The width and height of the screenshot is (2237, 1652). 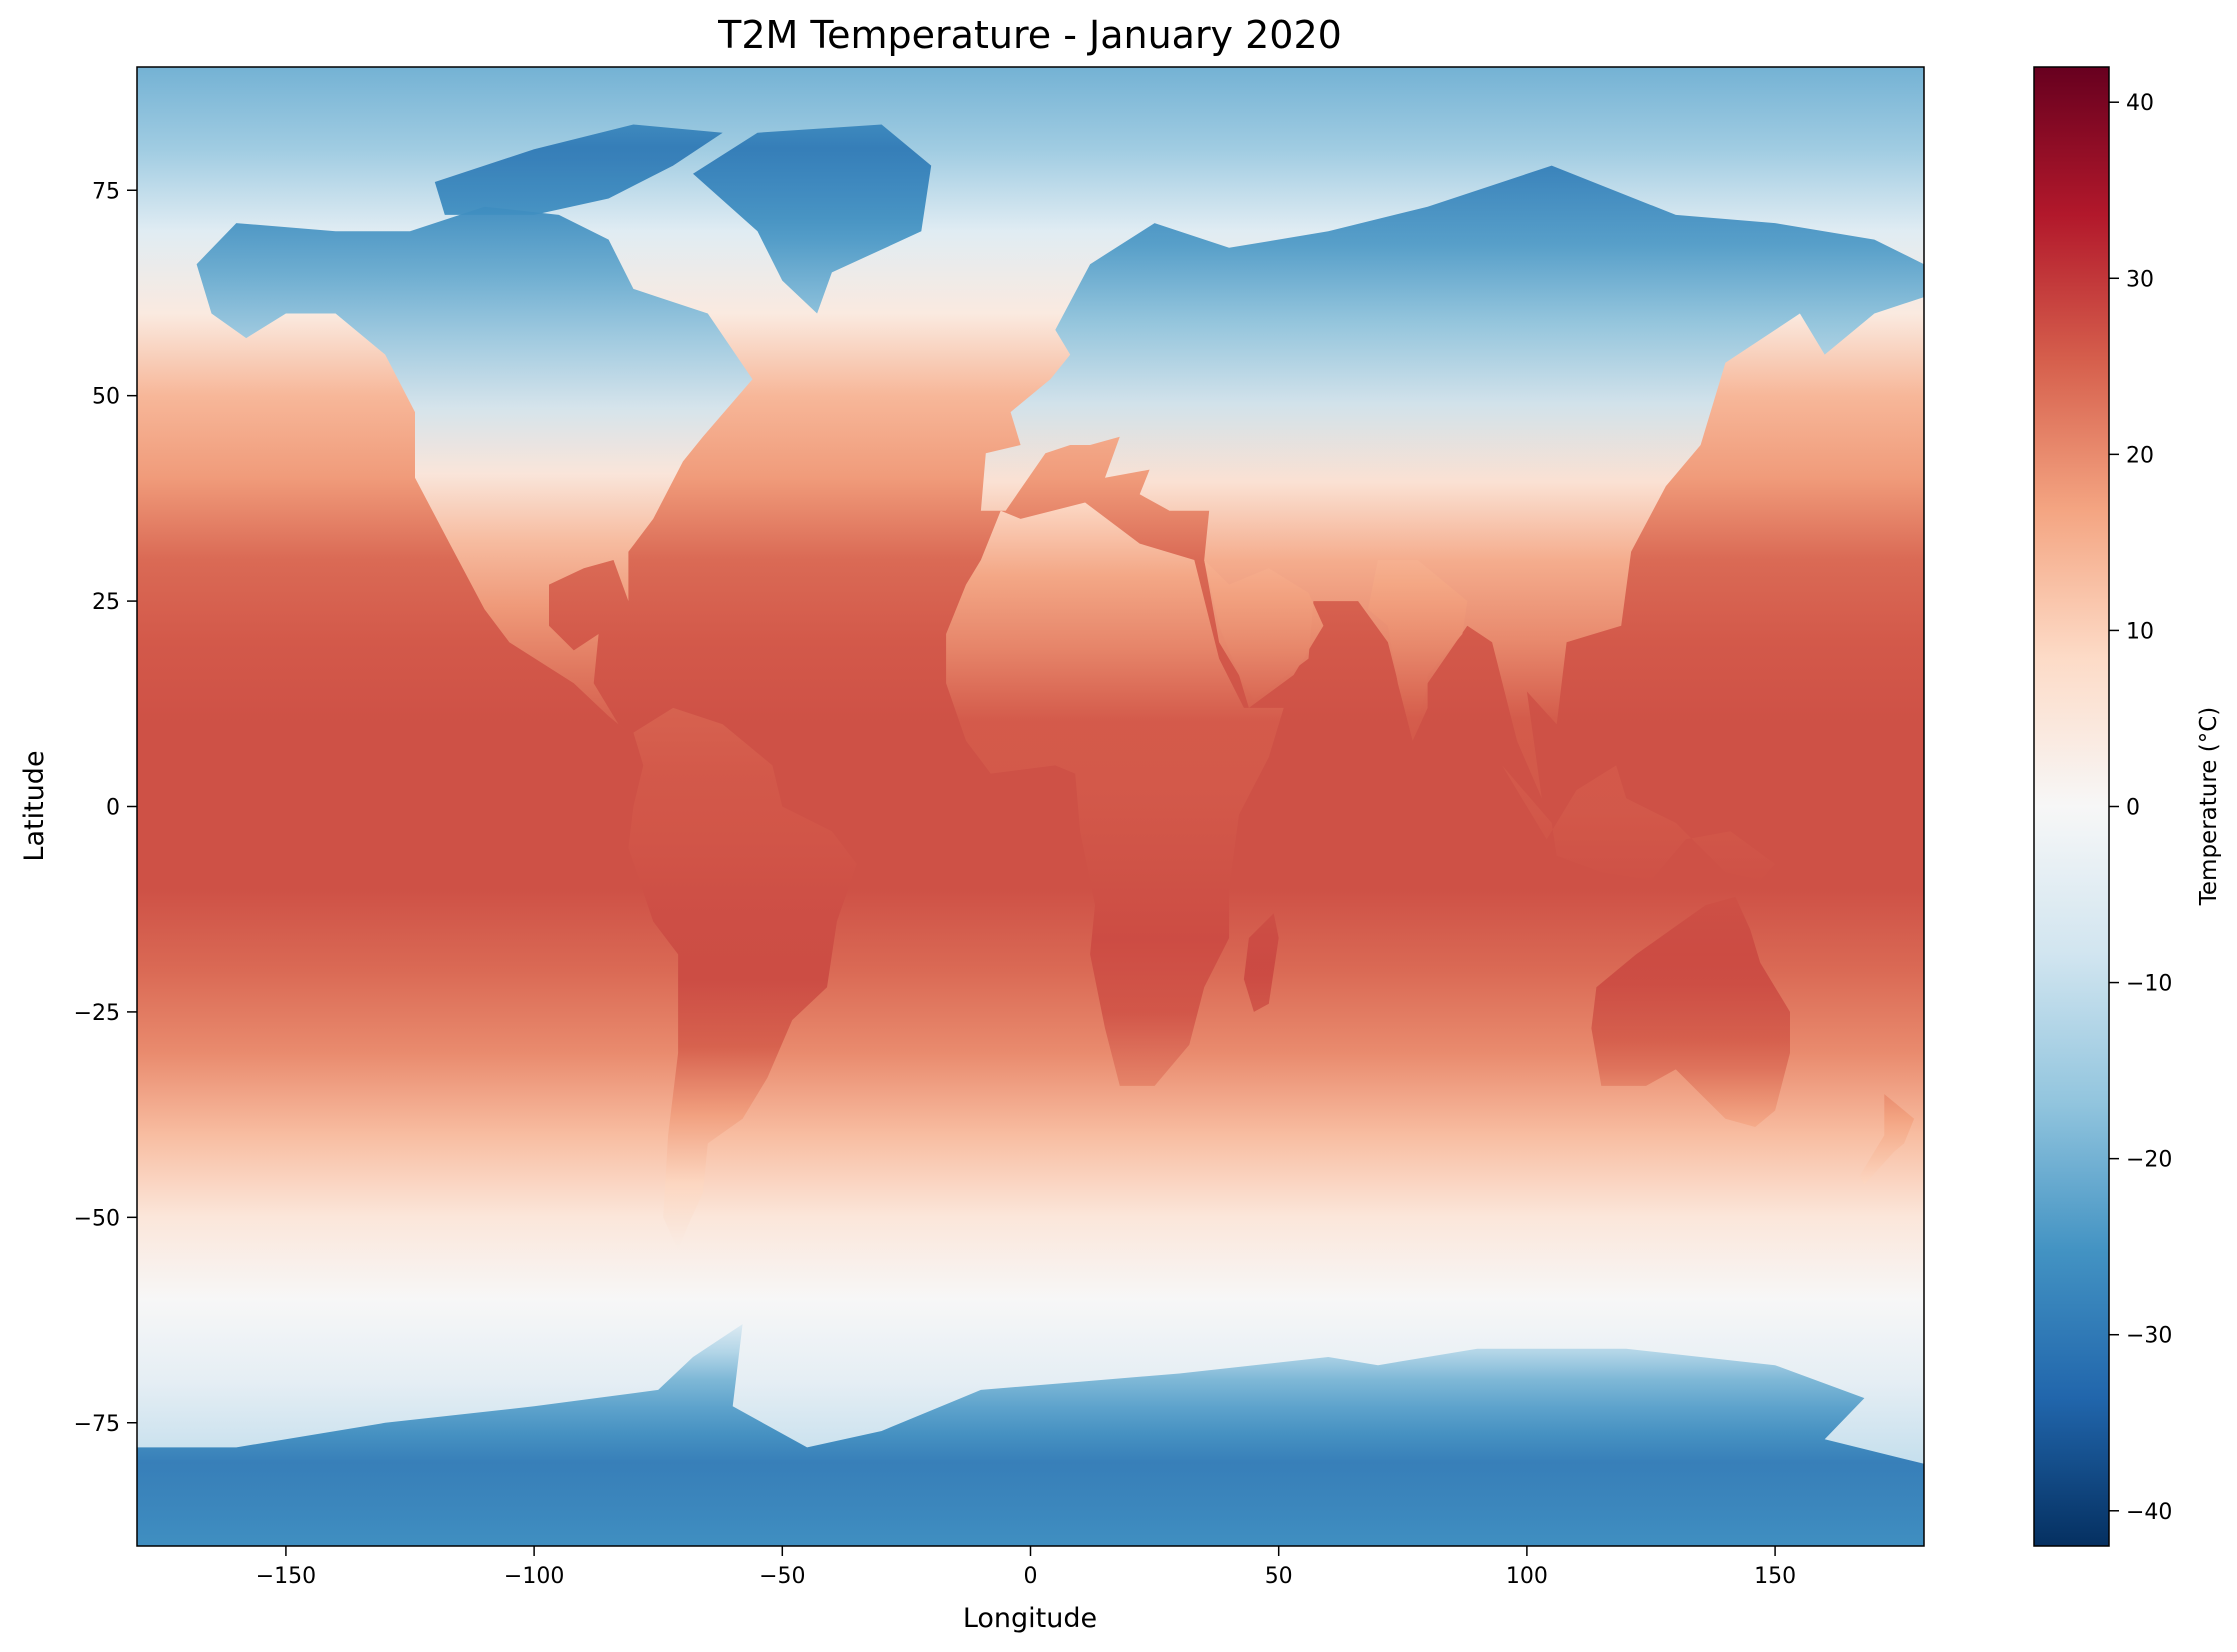 What do you see at coordinates (1030, 1618) in the screenshot?
I see `x-axis-label: Longitude` at bounding box center [1030, 1618].